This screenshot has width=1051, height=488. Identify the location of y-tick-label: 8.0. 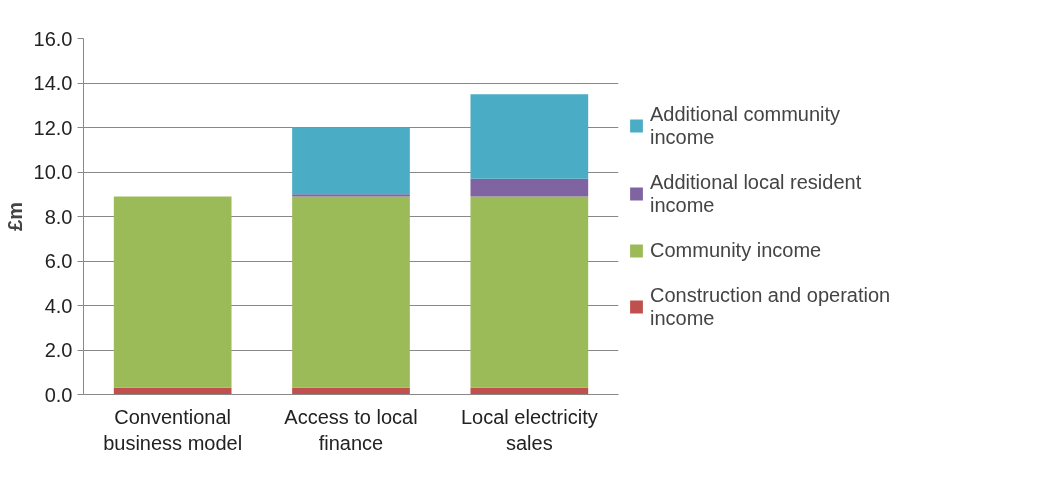
(58, 216).